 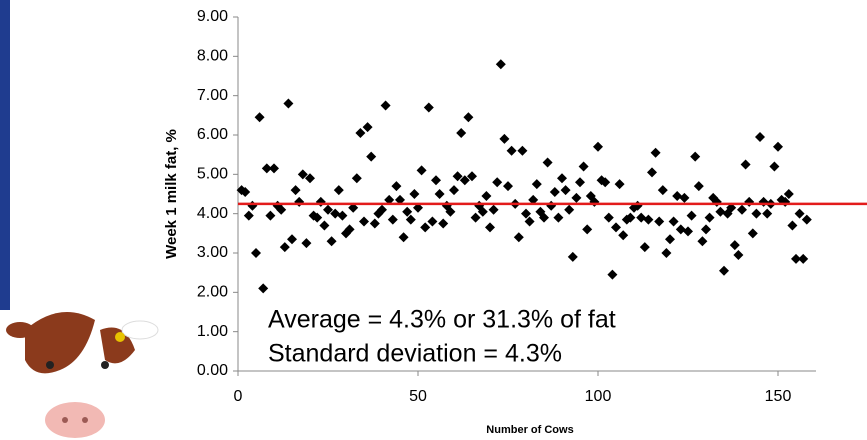 I want to click on y-tick-label: 8.00, so click(x=212, y=56).